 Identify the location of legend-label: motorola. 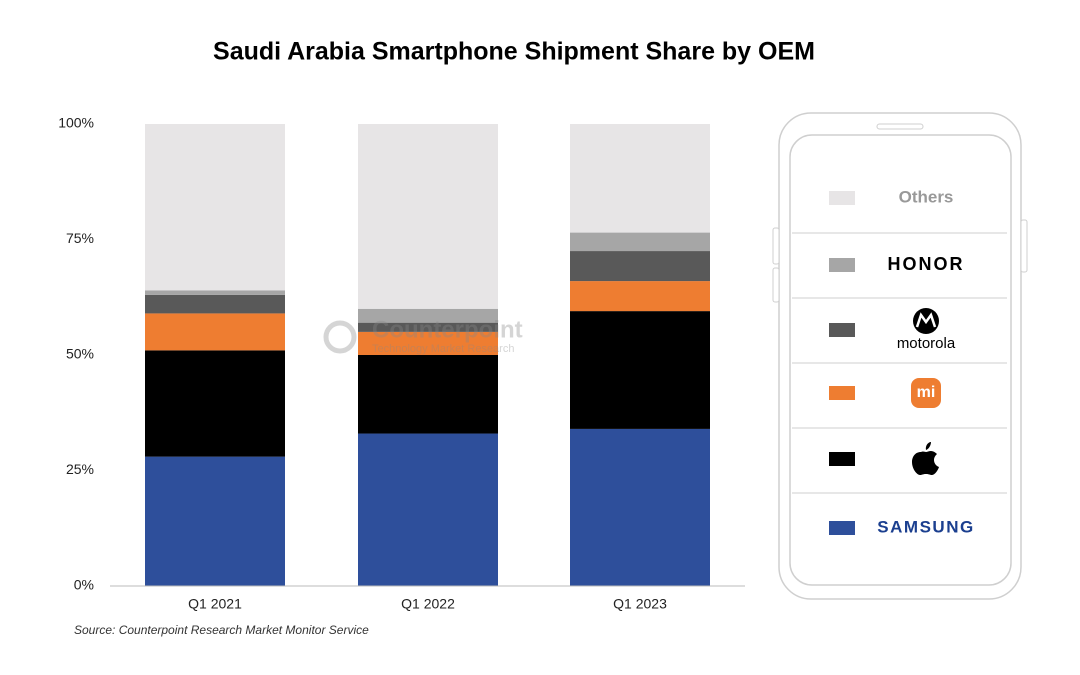
(926, 343).